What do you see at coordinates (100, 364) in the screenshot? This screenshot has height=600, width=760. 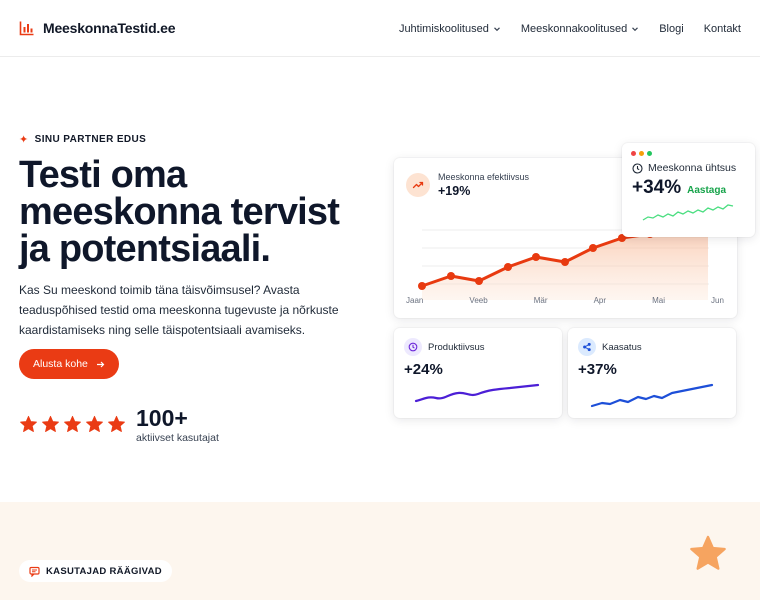 I see `arrow-right-icon` at bounding box center [100, 364].